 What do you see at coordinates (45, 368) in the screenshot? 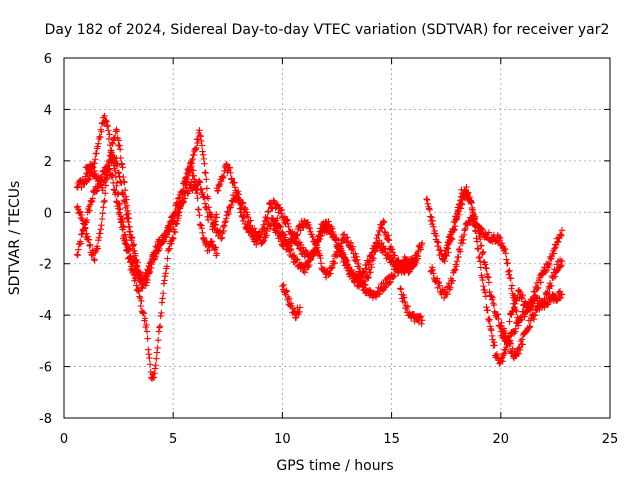
I see `y-tick-label: -6` at bounding box center [45, 368].